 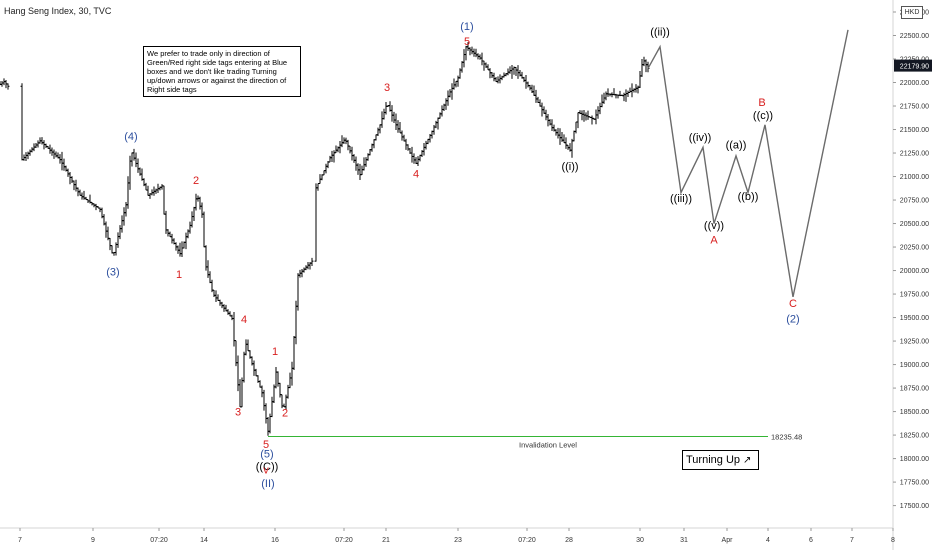 I want to click on projection-line, so click(x=748, y=163).